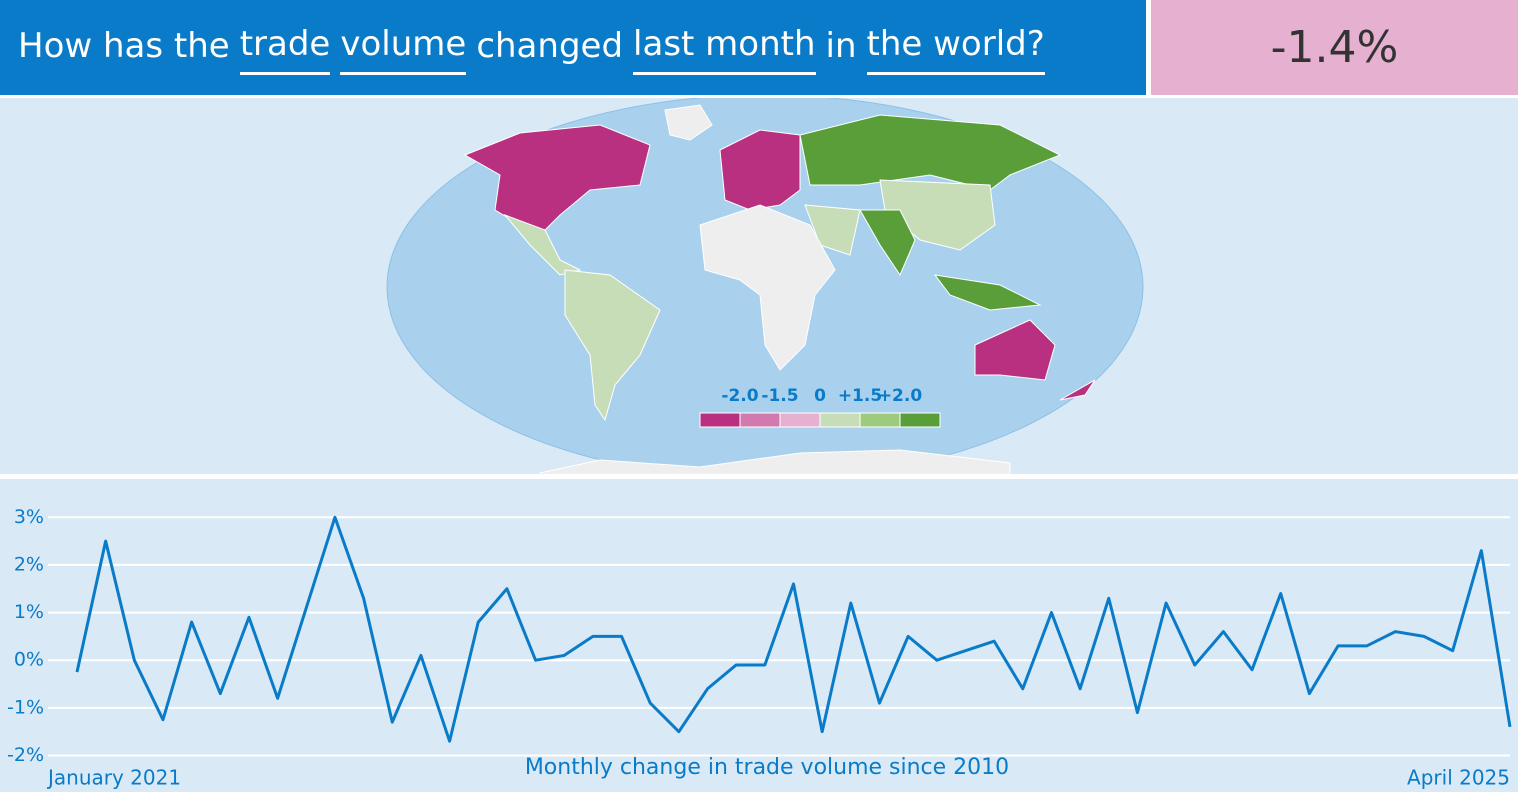 The width and height of the screenshot is (1518, 792). What do you see at coordinates (860, 396) in the screenshot?
I see `legend-label: +1.5` at bounding box center [860, 396].